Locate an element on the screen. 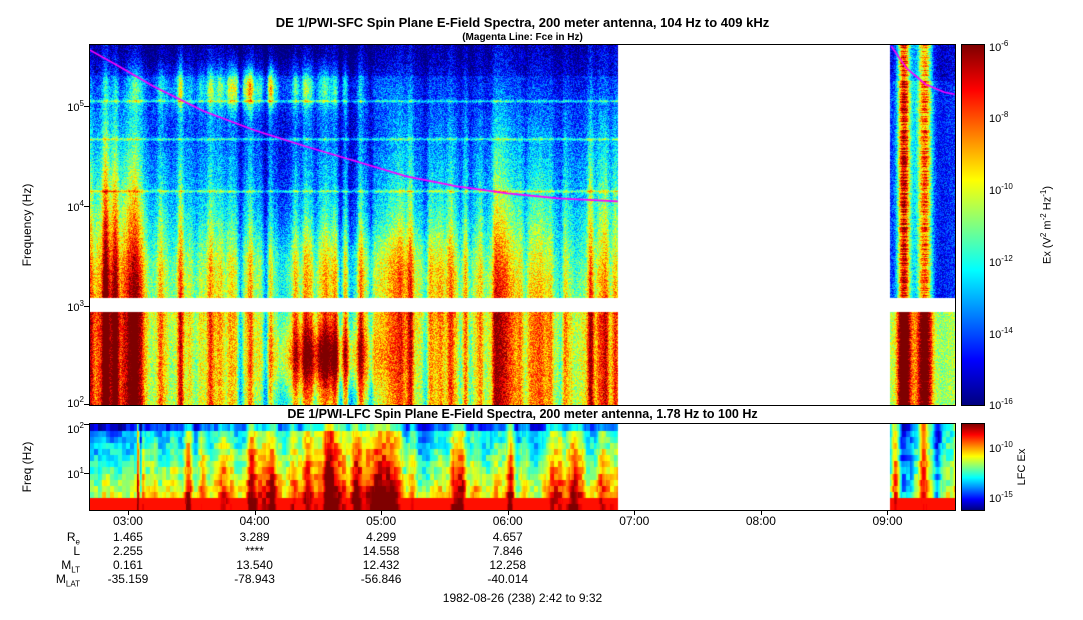 The width and height of the screenshot is (1083, 620). sfc-ytick-1e2: 102 is located at coordinates (68, 402).